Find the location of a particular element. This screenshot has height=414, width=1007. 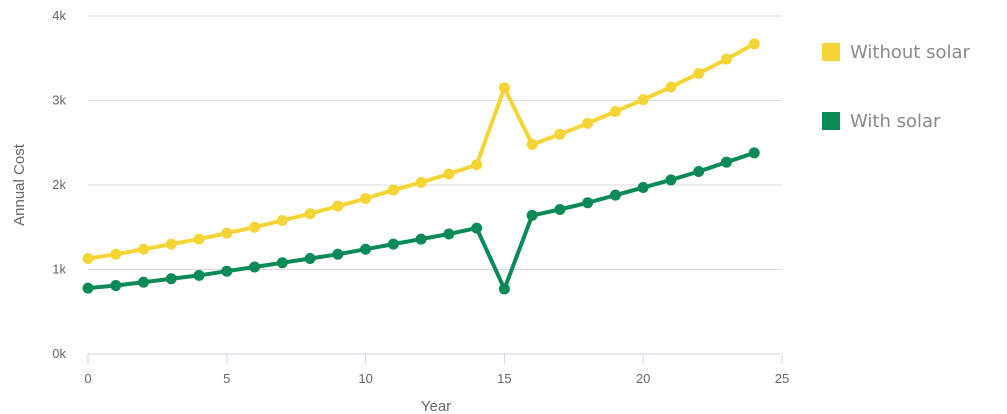

y-tick-label: 2k is located at coordinates (59, 184).